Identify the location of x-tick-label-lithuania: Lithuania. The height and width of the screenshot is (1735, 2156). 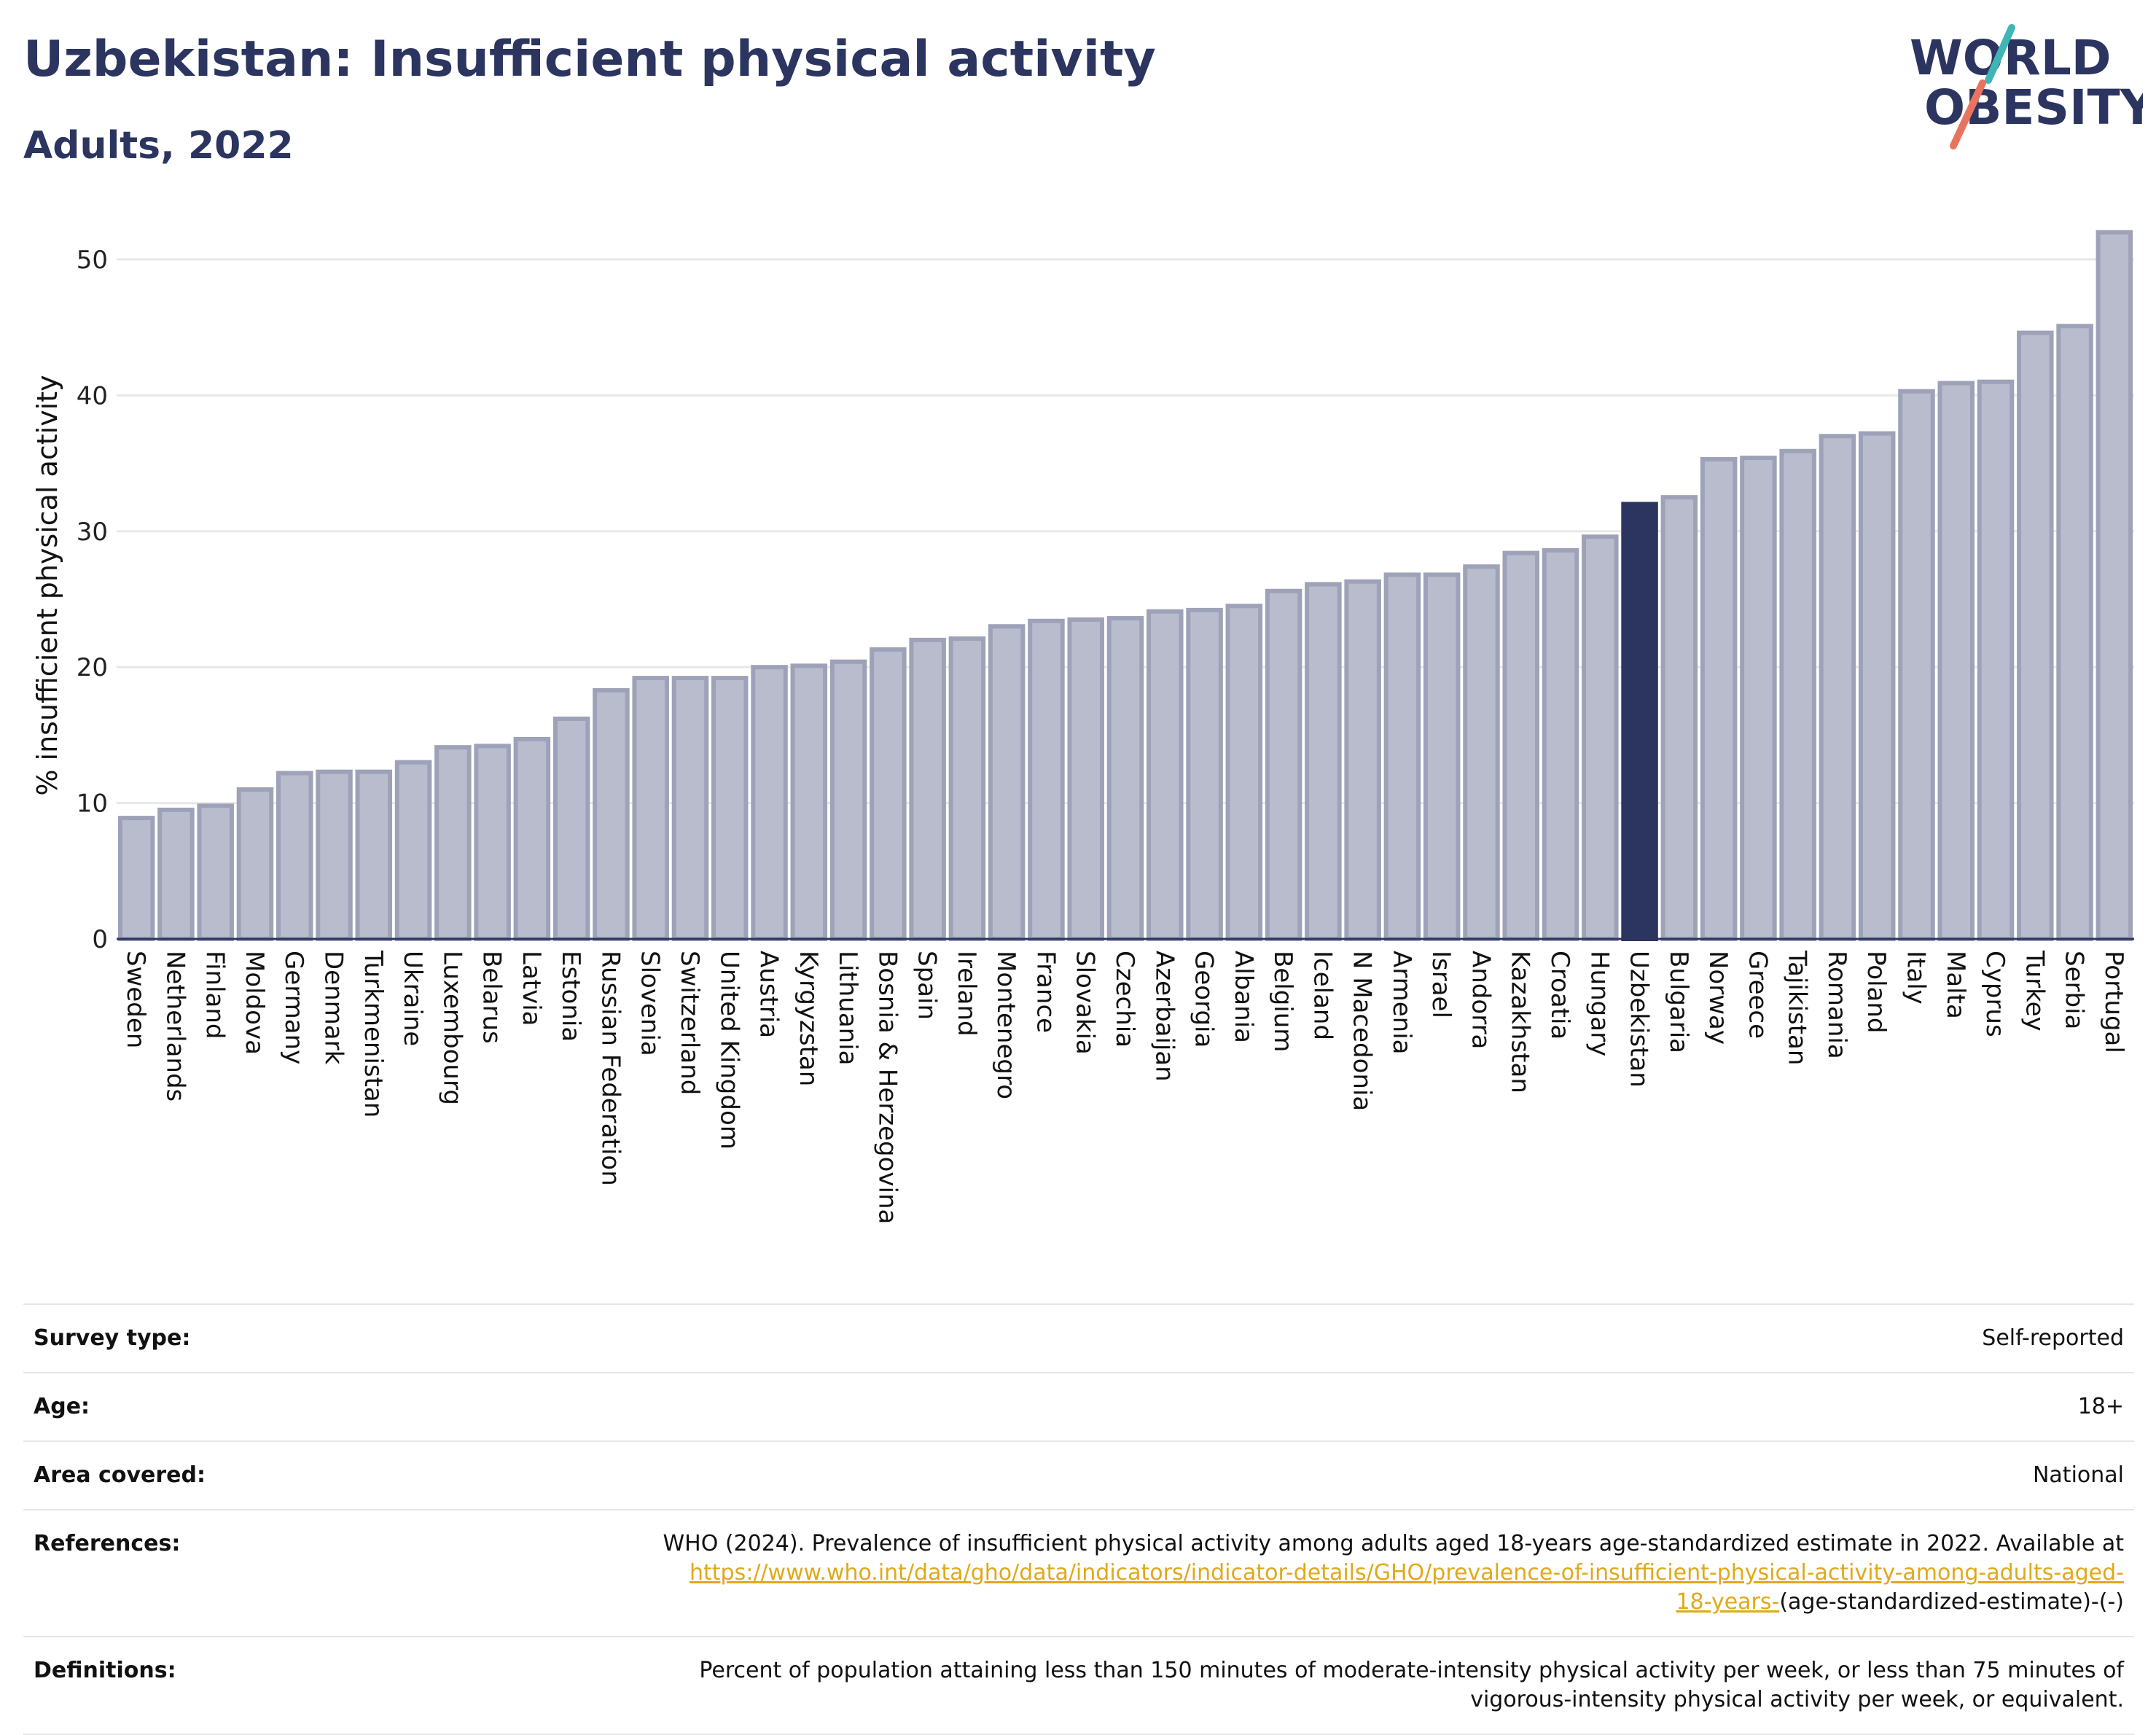
(847, 1008).